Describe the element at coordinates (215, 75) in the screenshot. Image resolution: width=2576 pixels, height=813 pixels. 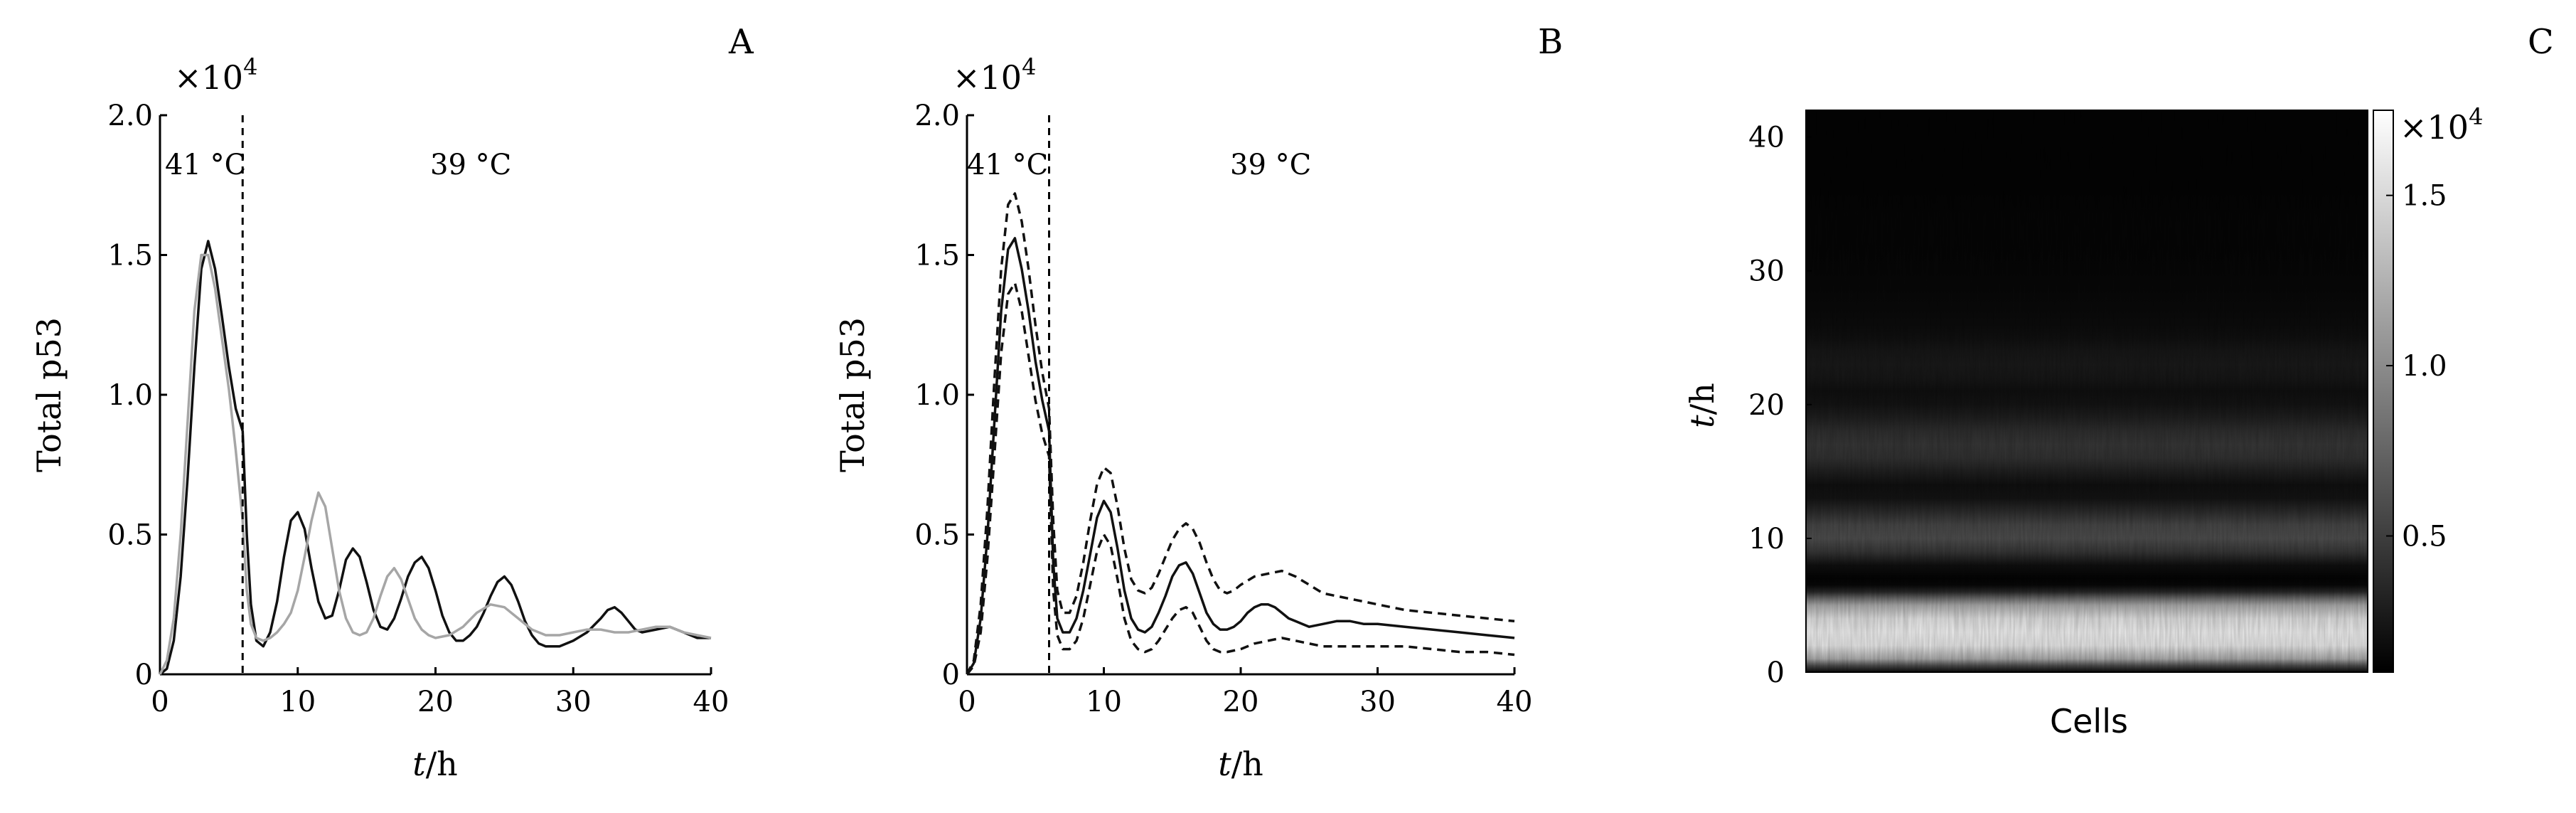
I see `panel-a-y-multiplier: ×10⁴` at that location.